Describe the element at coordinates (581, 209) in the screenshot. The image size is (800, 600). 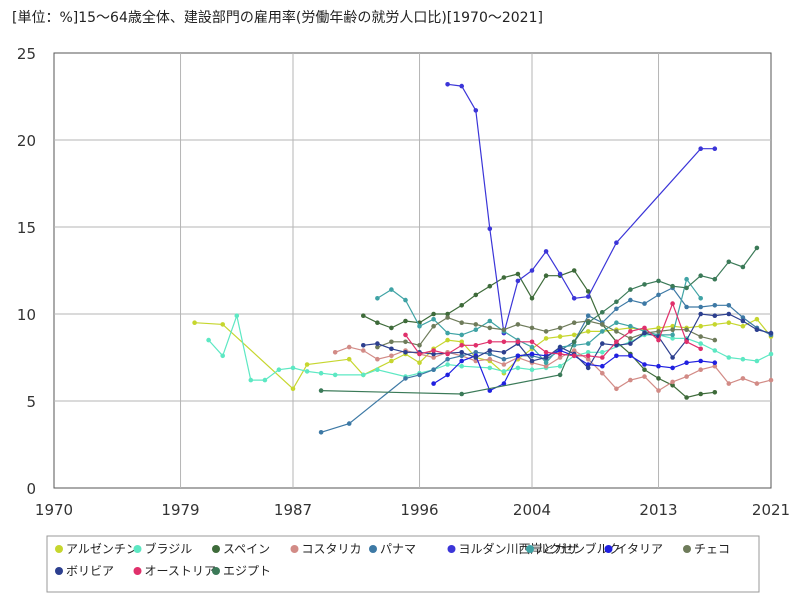
I see `series-ヨルダン川西岸とガザ` at that location.